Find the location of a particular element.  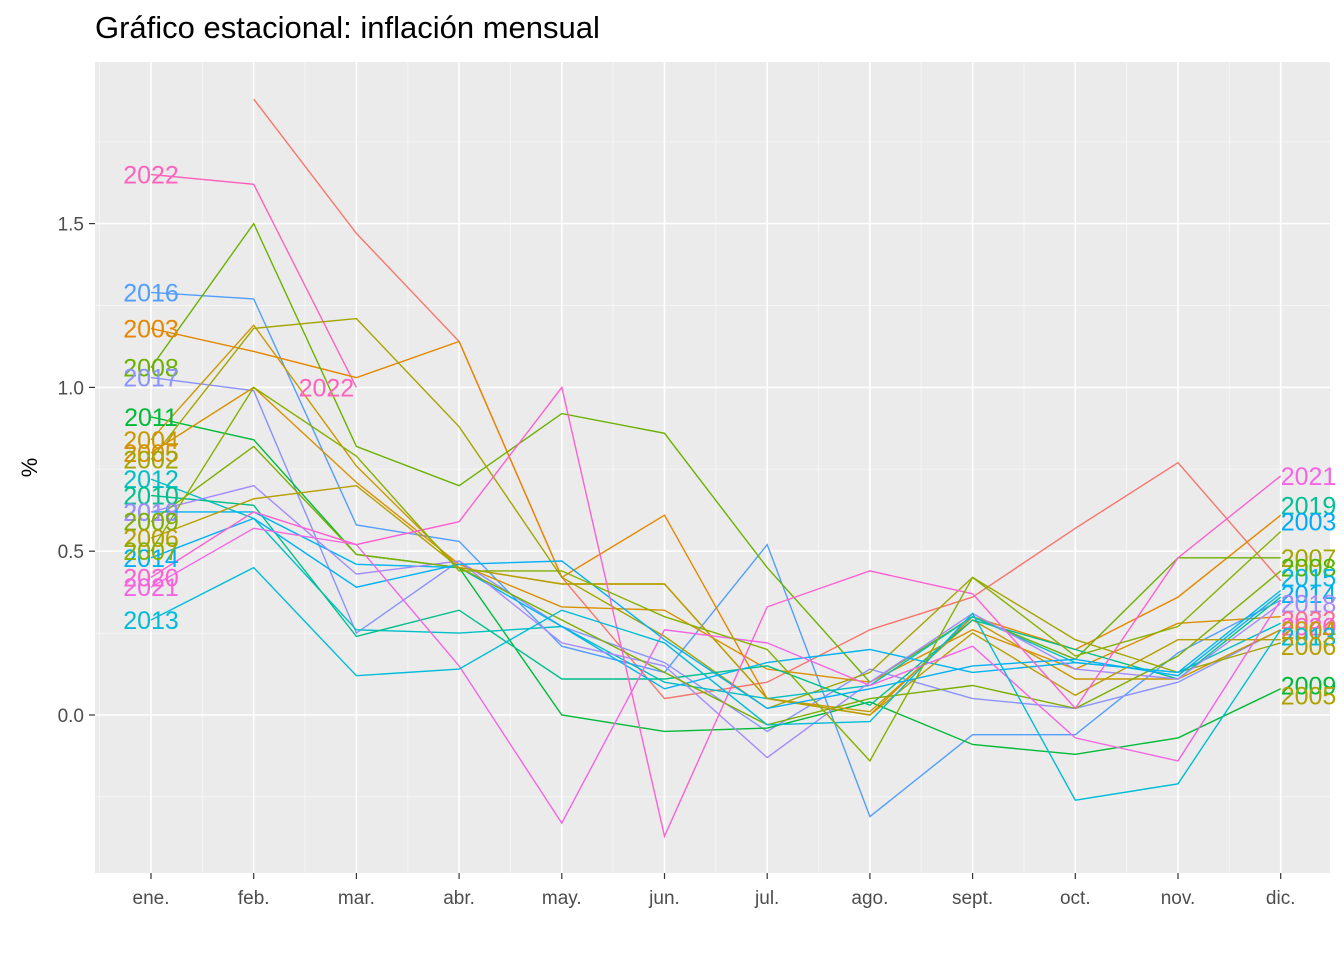

series-start-label-2019: 2019 is located at coordinates (151, 513).